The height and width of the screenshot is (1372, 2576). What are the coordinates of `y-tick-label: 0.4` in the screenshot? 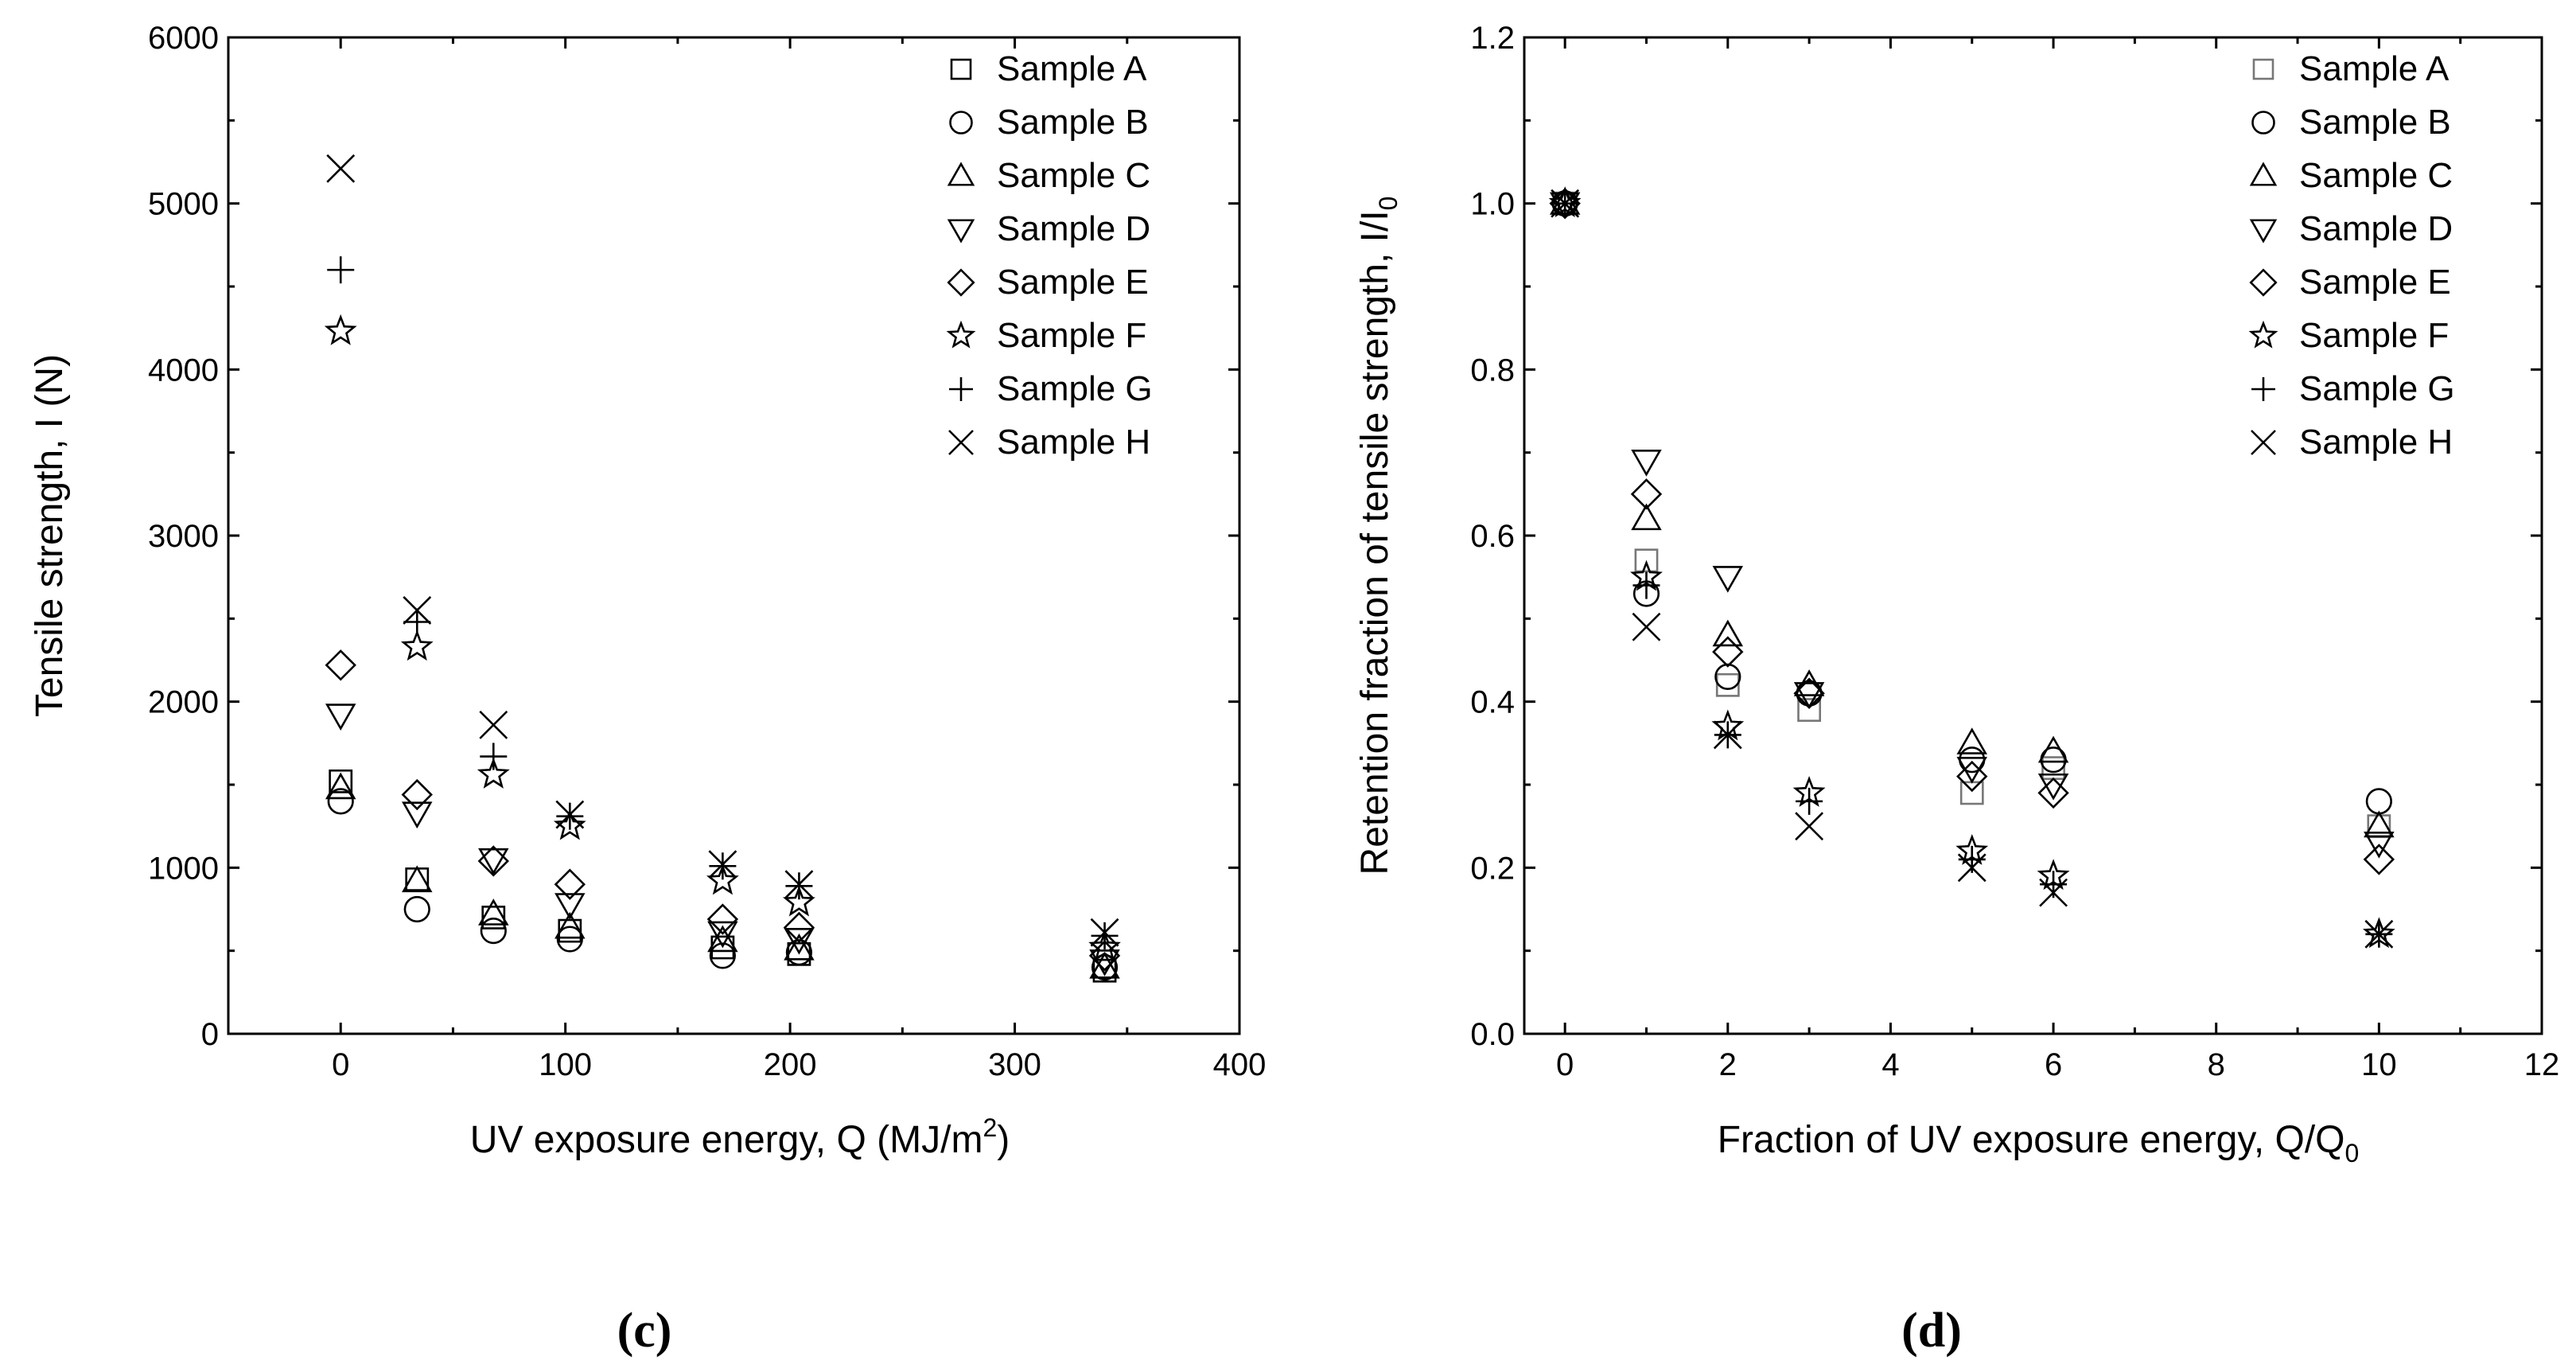 It's located at (1493, 702).